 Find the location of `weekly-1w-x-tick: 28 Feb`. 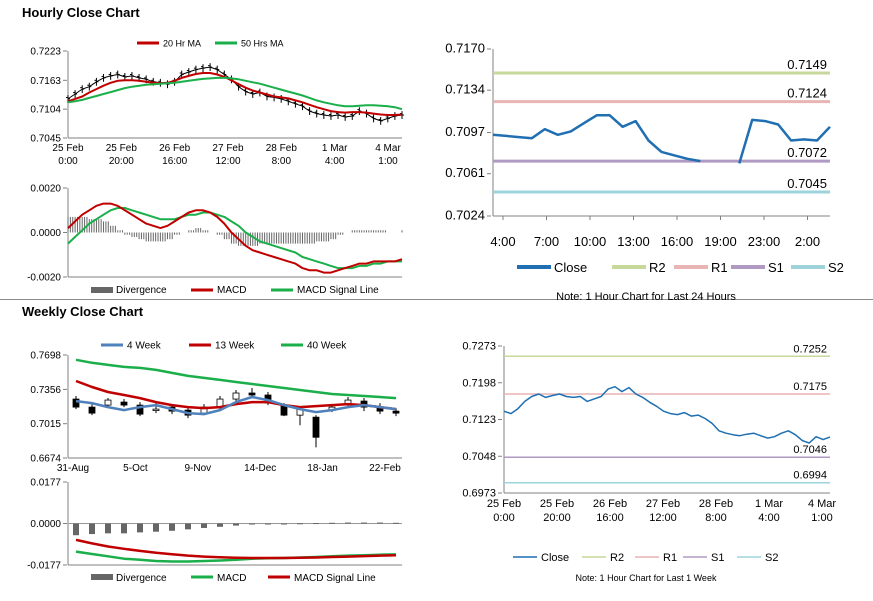

weekly-1w-x-tick: 28 Feb is located at coordinates (716, 504).